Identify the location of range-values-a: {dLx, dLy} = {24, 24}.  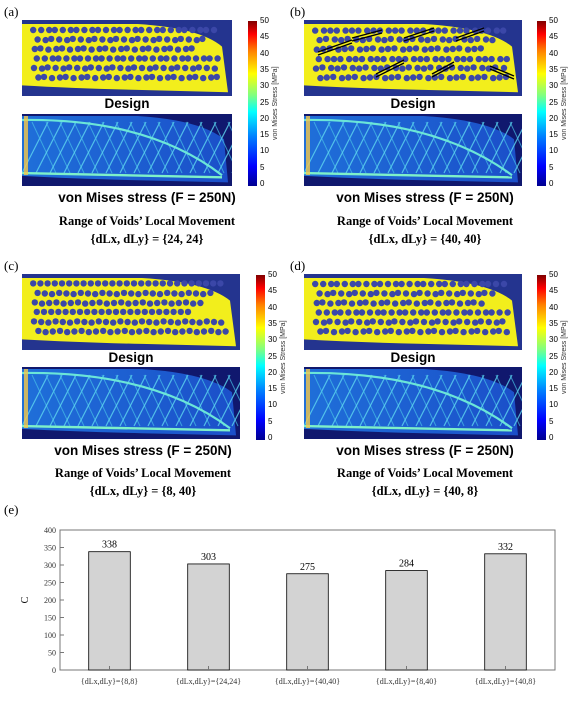
(147, 239).